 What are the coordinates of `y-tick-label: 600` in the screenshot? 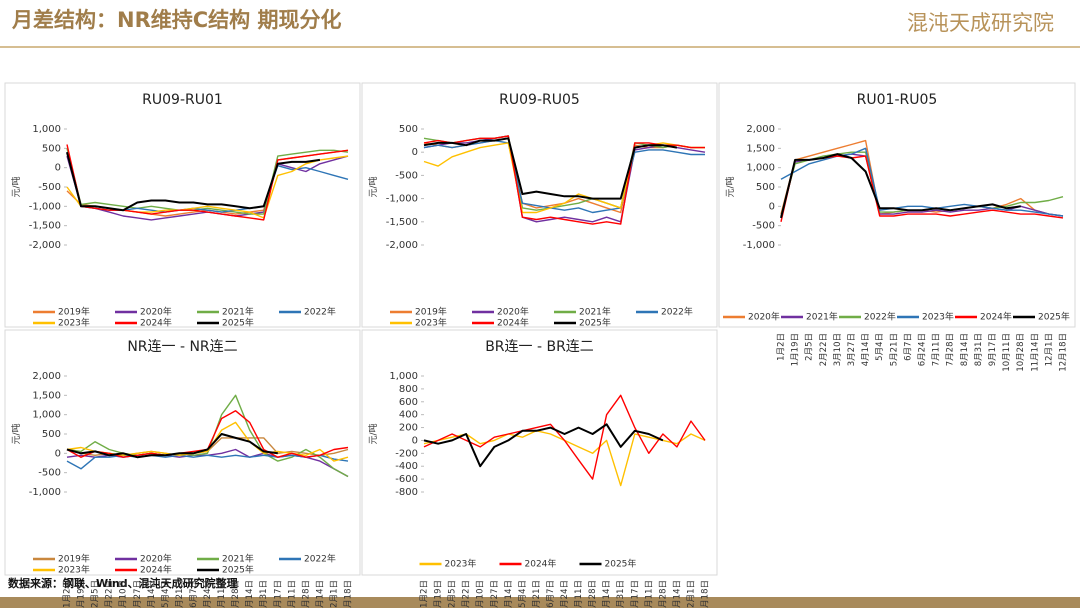 It's located at (408, 402).